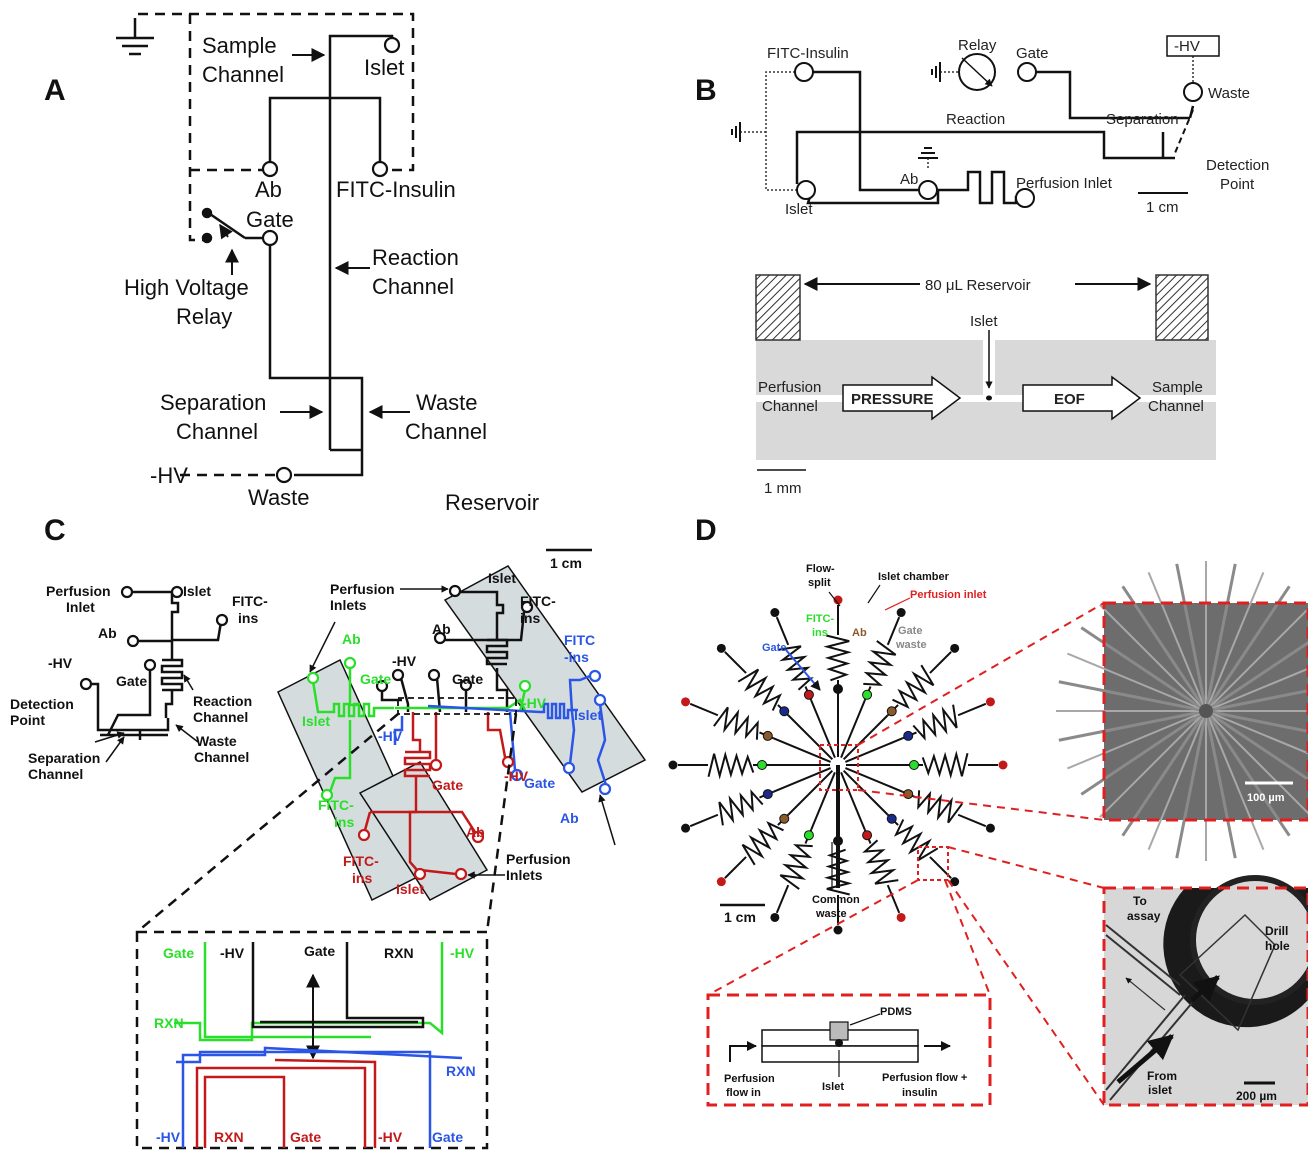 This screenshot has width=1308, height=1153. I want to click on label-sample-channel-b2: Channel, so click(1176, 406).